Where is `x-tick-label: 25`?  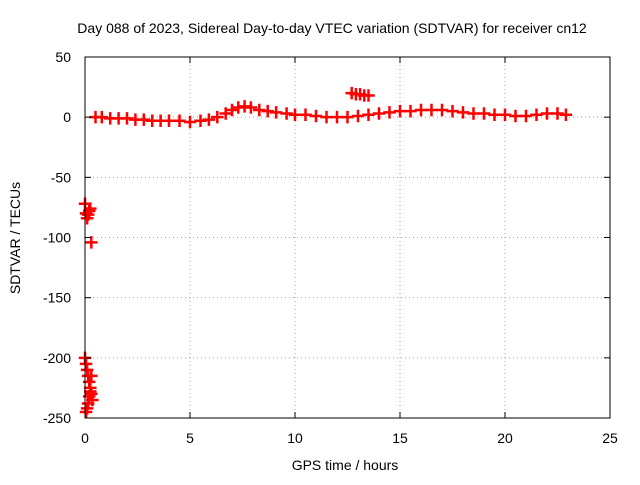
x-tick-label: 25 is located at coordinates (610, 438).